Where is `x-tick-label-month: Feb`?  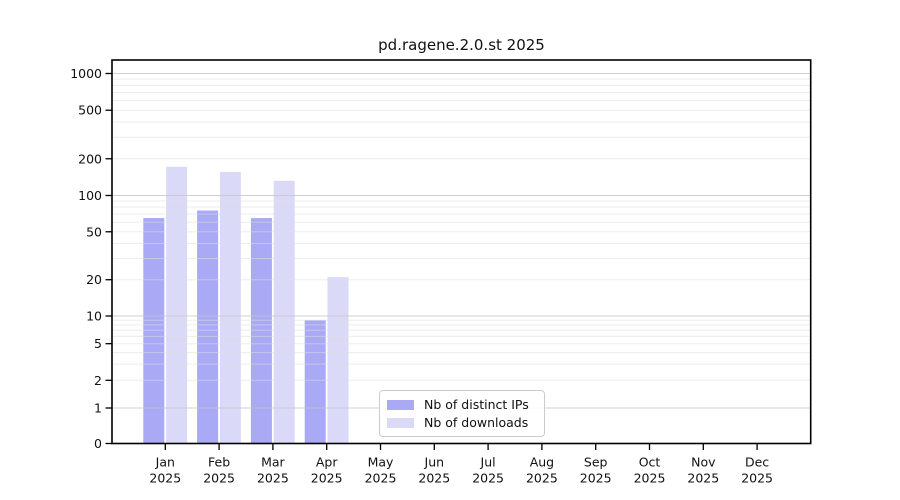
x-tick-label-month: Feb is located at coordinates (219, 462).